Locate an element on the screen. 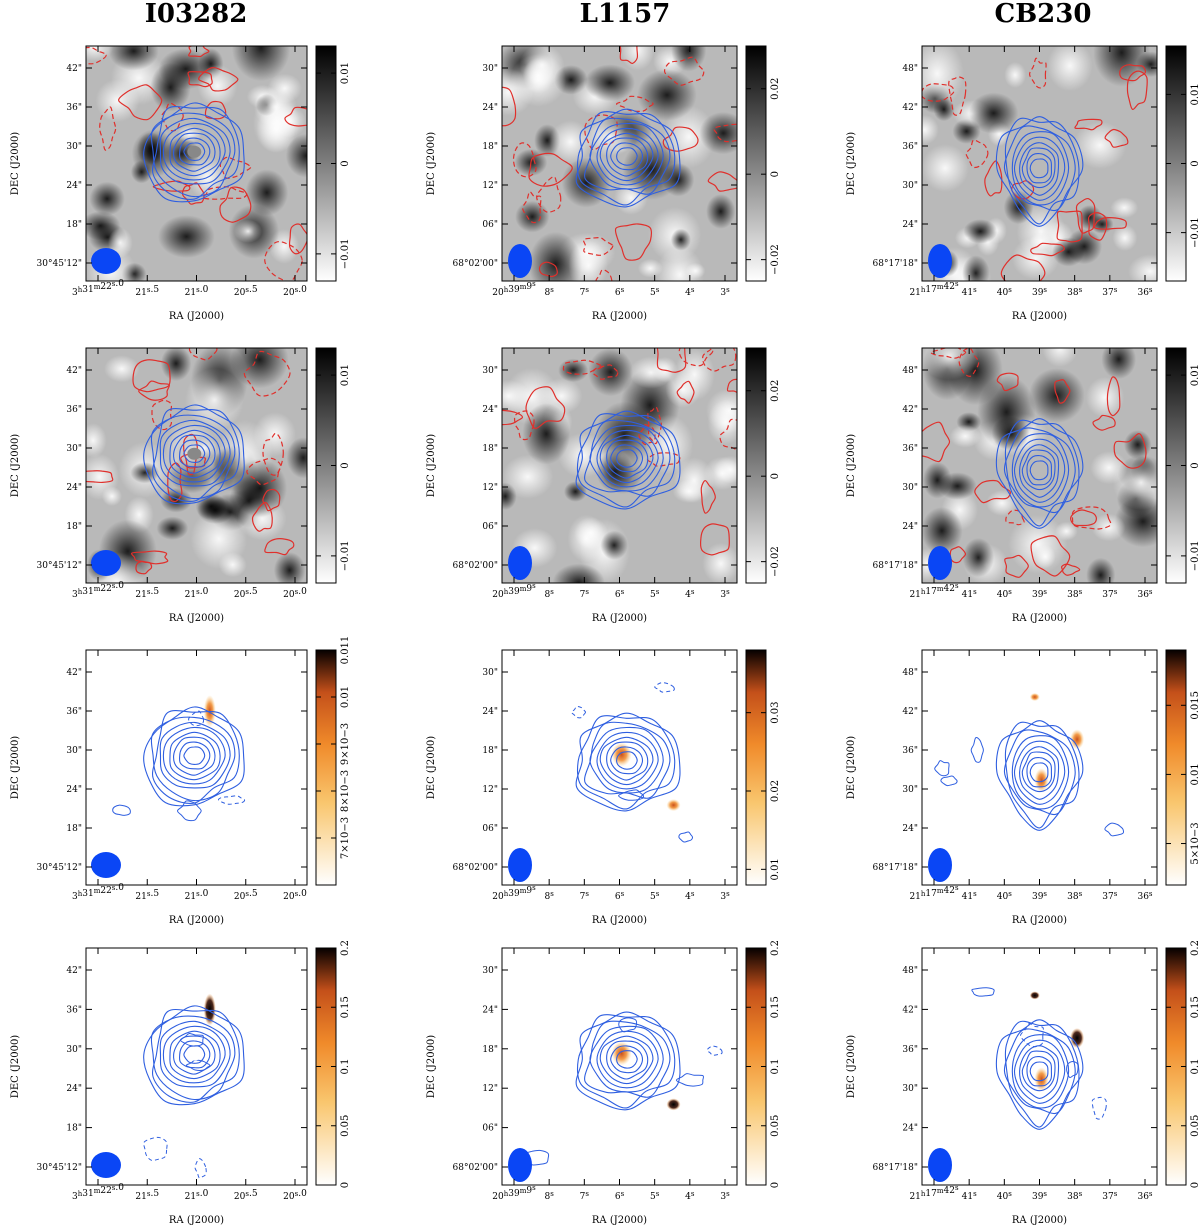 The width and height of the screenshot is (1200, 1231). y-tick-label: 30" is located at coordinates (490, 971).